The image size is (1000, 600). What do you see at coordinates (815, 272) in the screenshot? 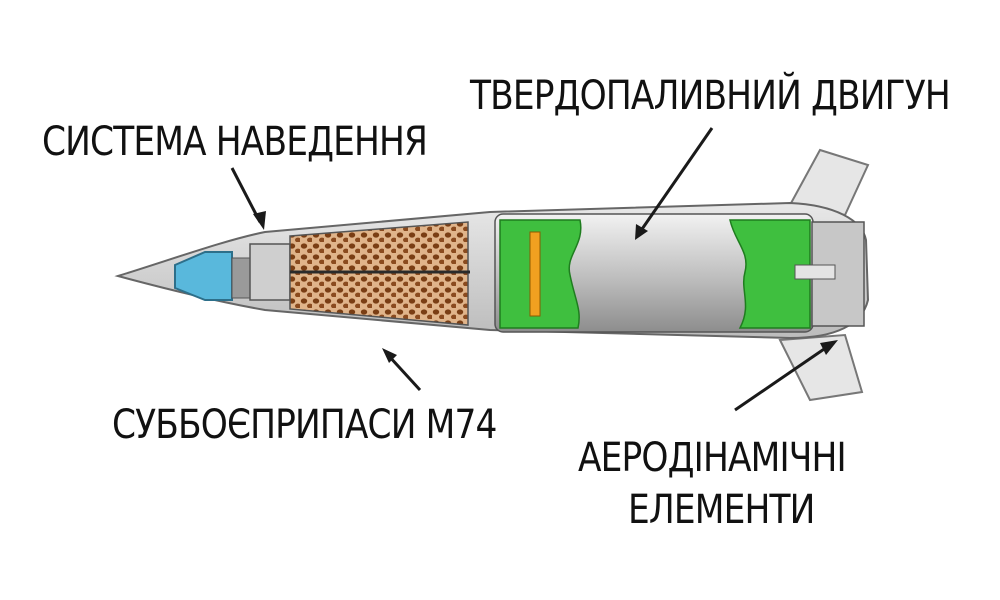
I see `nozzle` at bounding box center [815, 272].